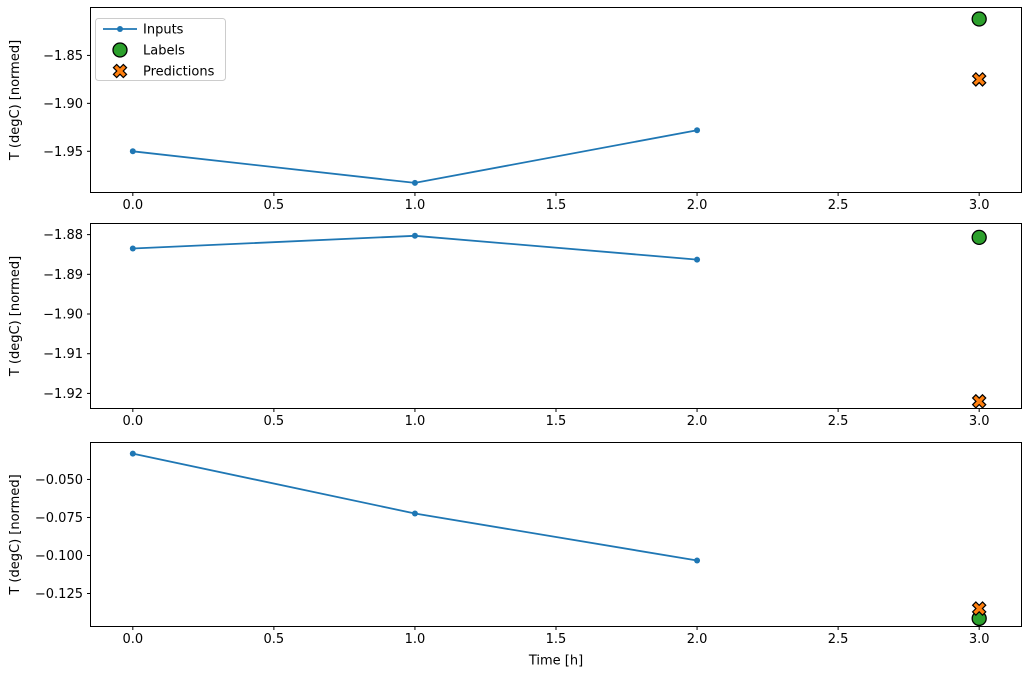  What do you see at coordinates (59, 518) in the screenshot?
I see `y-tick-label: −0.075` at bounding box center [59, 518].